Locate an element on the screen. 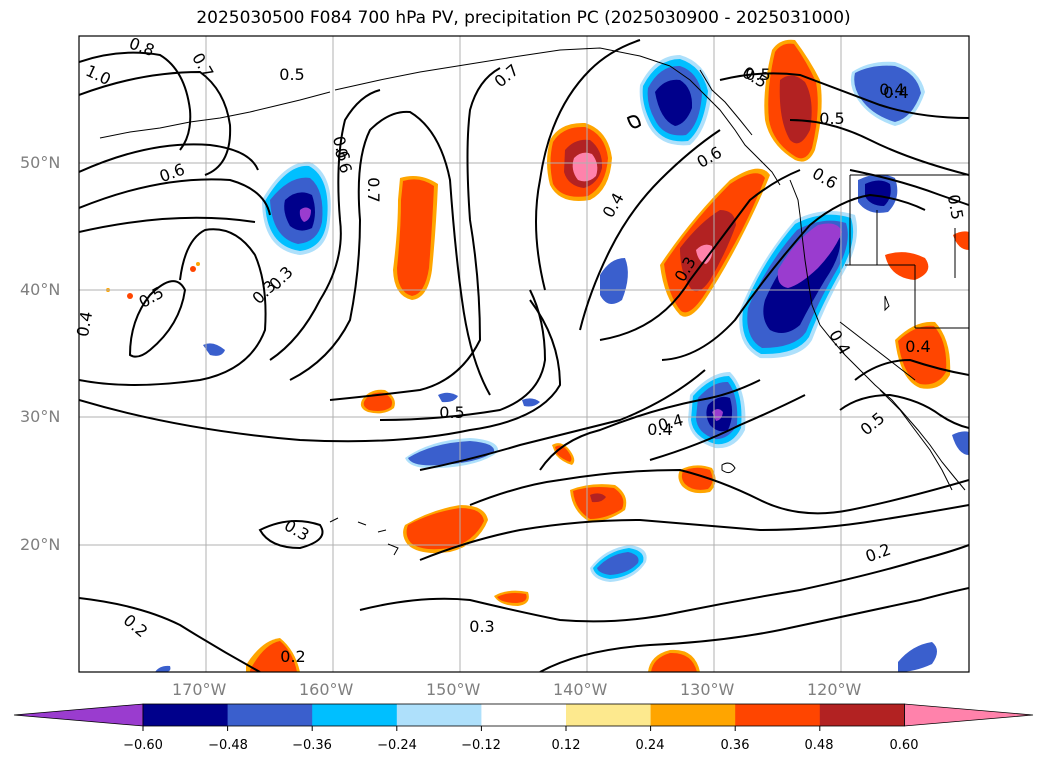 This screenshot has width=1047, height=765. lat-label-40n: 40°N is located at coordinates (40, 289).